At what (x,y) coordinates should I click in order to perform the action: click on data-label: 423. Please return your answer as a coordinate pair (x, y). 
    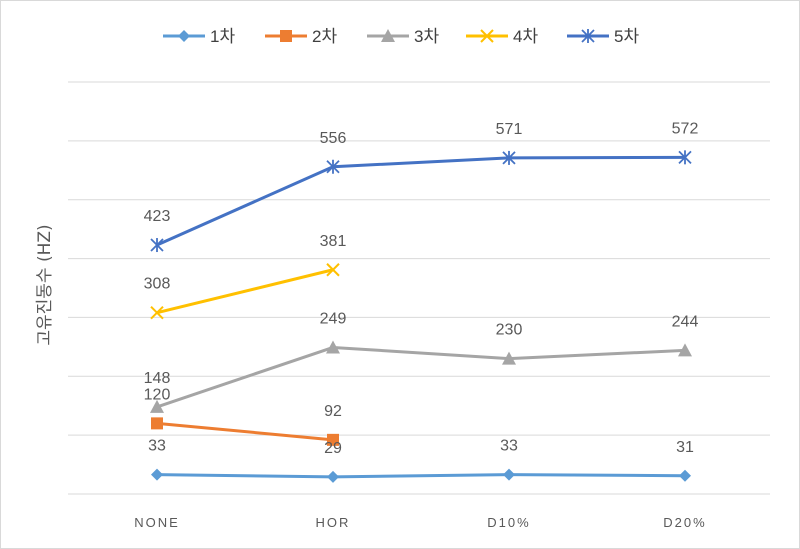
    Looking at the image, I should click on (157, 216).